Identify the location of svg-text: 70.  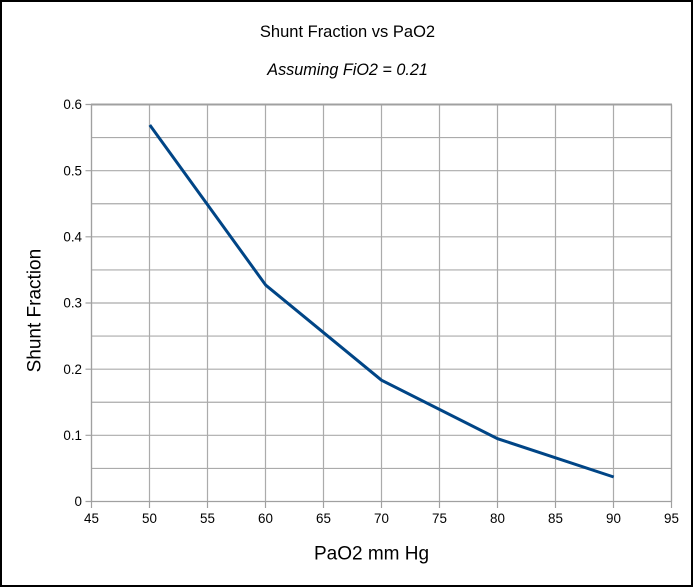
(381, 518).